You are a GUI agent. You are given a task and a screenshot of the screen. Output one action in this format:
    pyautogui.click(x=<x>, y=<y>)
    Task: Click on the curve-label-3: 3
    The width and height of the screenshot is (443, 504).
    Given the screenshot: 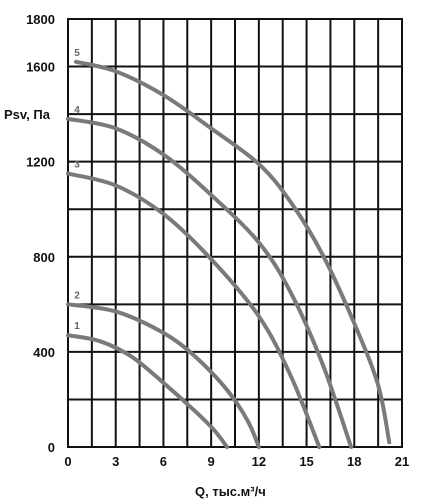 What is the action you would take?
    pyautogui.click(x=77, y=165)
    